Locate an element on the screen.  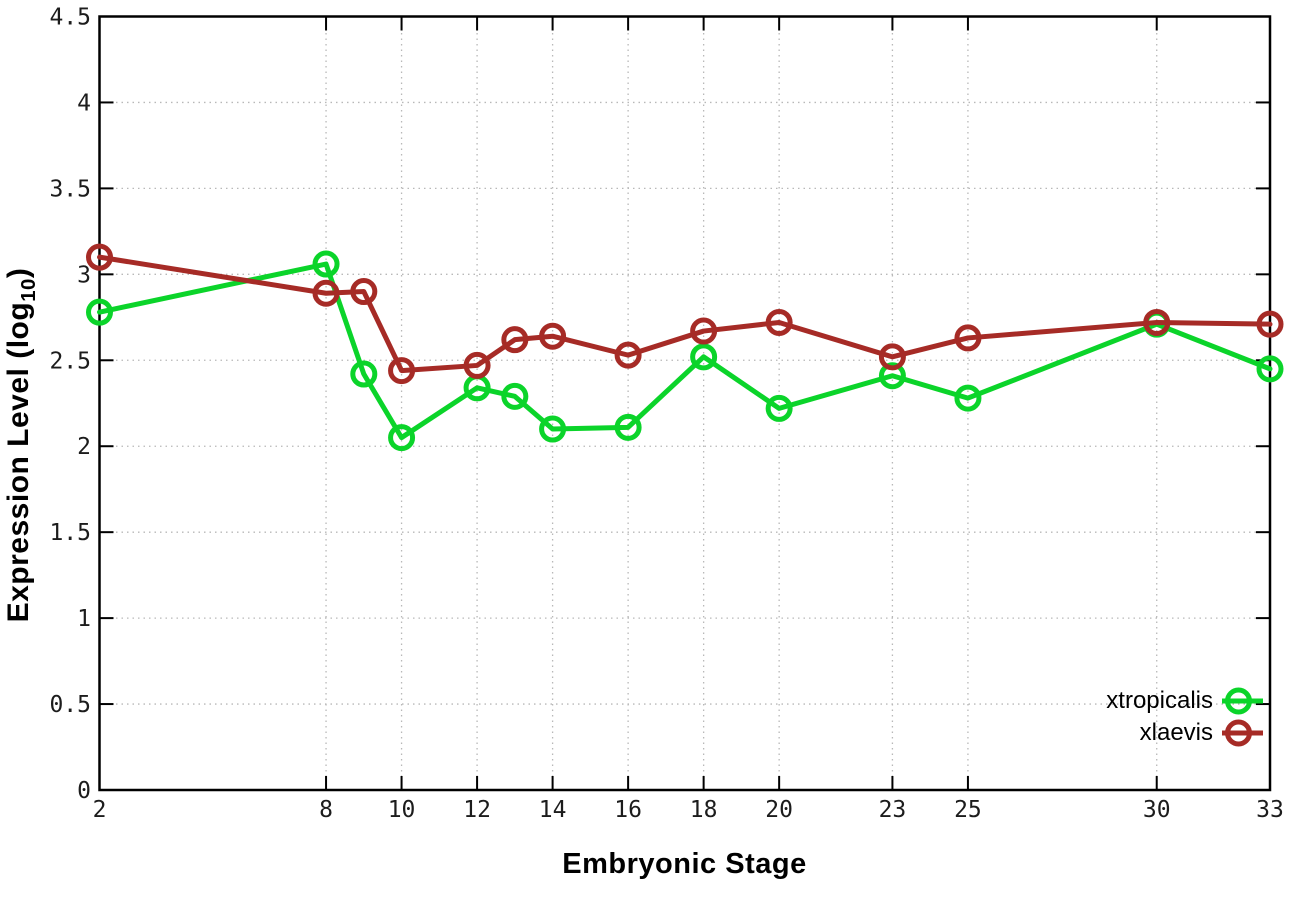
x-tick-label: 20 is located at coordinates (779, 810).